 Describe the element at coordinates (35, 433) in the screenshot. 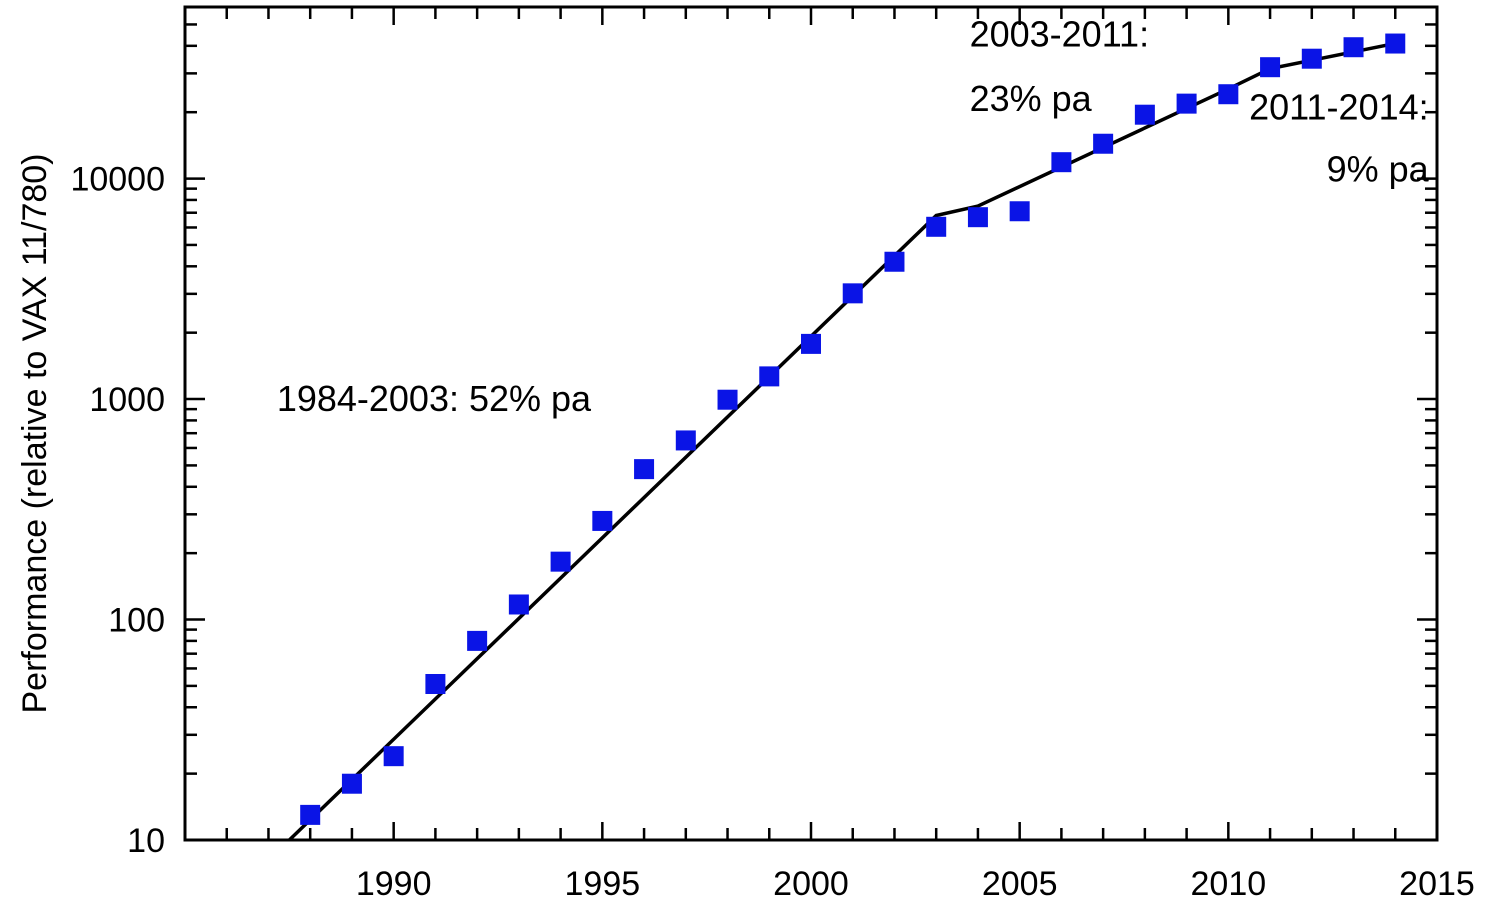

I see `y-axis-title: Performance (relative to VAX 11/780)` at that location.